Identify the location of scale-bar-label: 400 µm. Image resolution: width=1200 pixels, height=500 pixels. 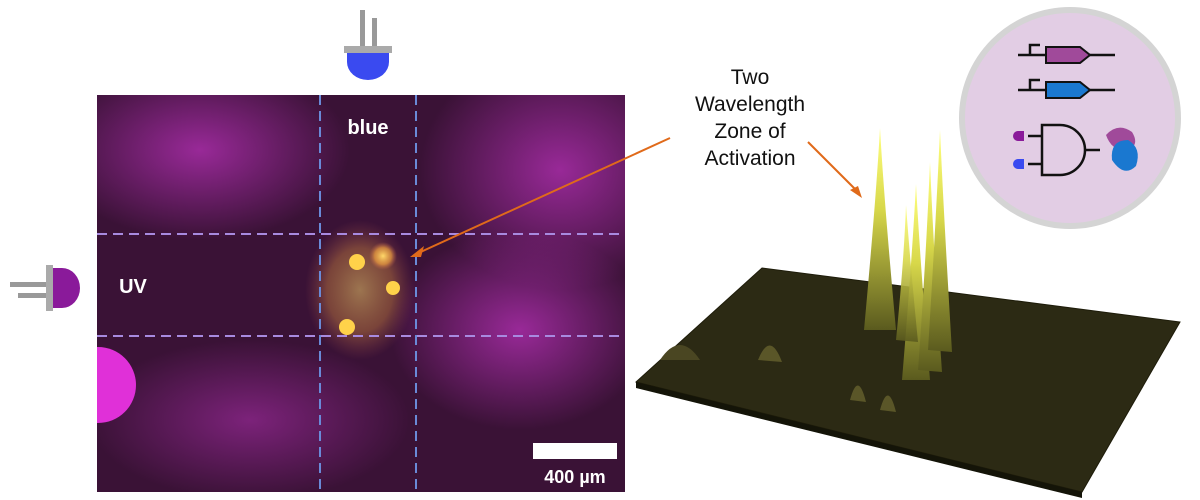
(574, 477).